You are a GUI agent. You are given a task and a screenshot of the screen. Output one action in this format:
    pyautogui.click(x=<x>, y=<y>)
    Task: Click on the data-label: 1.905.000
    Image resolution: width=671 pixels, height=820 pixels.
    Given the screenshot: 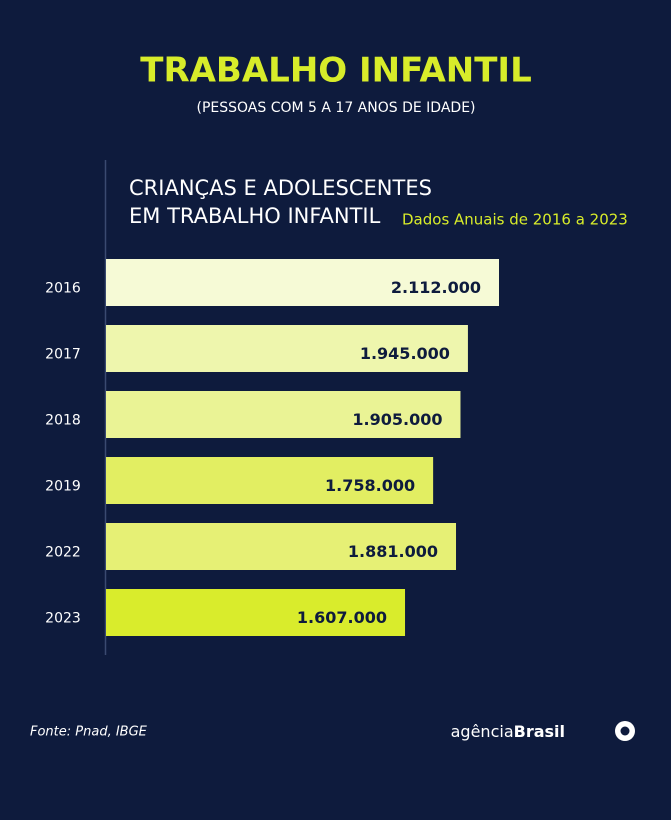 What is the action you would take?
    pyautogui.click(x=397, y=419)
    